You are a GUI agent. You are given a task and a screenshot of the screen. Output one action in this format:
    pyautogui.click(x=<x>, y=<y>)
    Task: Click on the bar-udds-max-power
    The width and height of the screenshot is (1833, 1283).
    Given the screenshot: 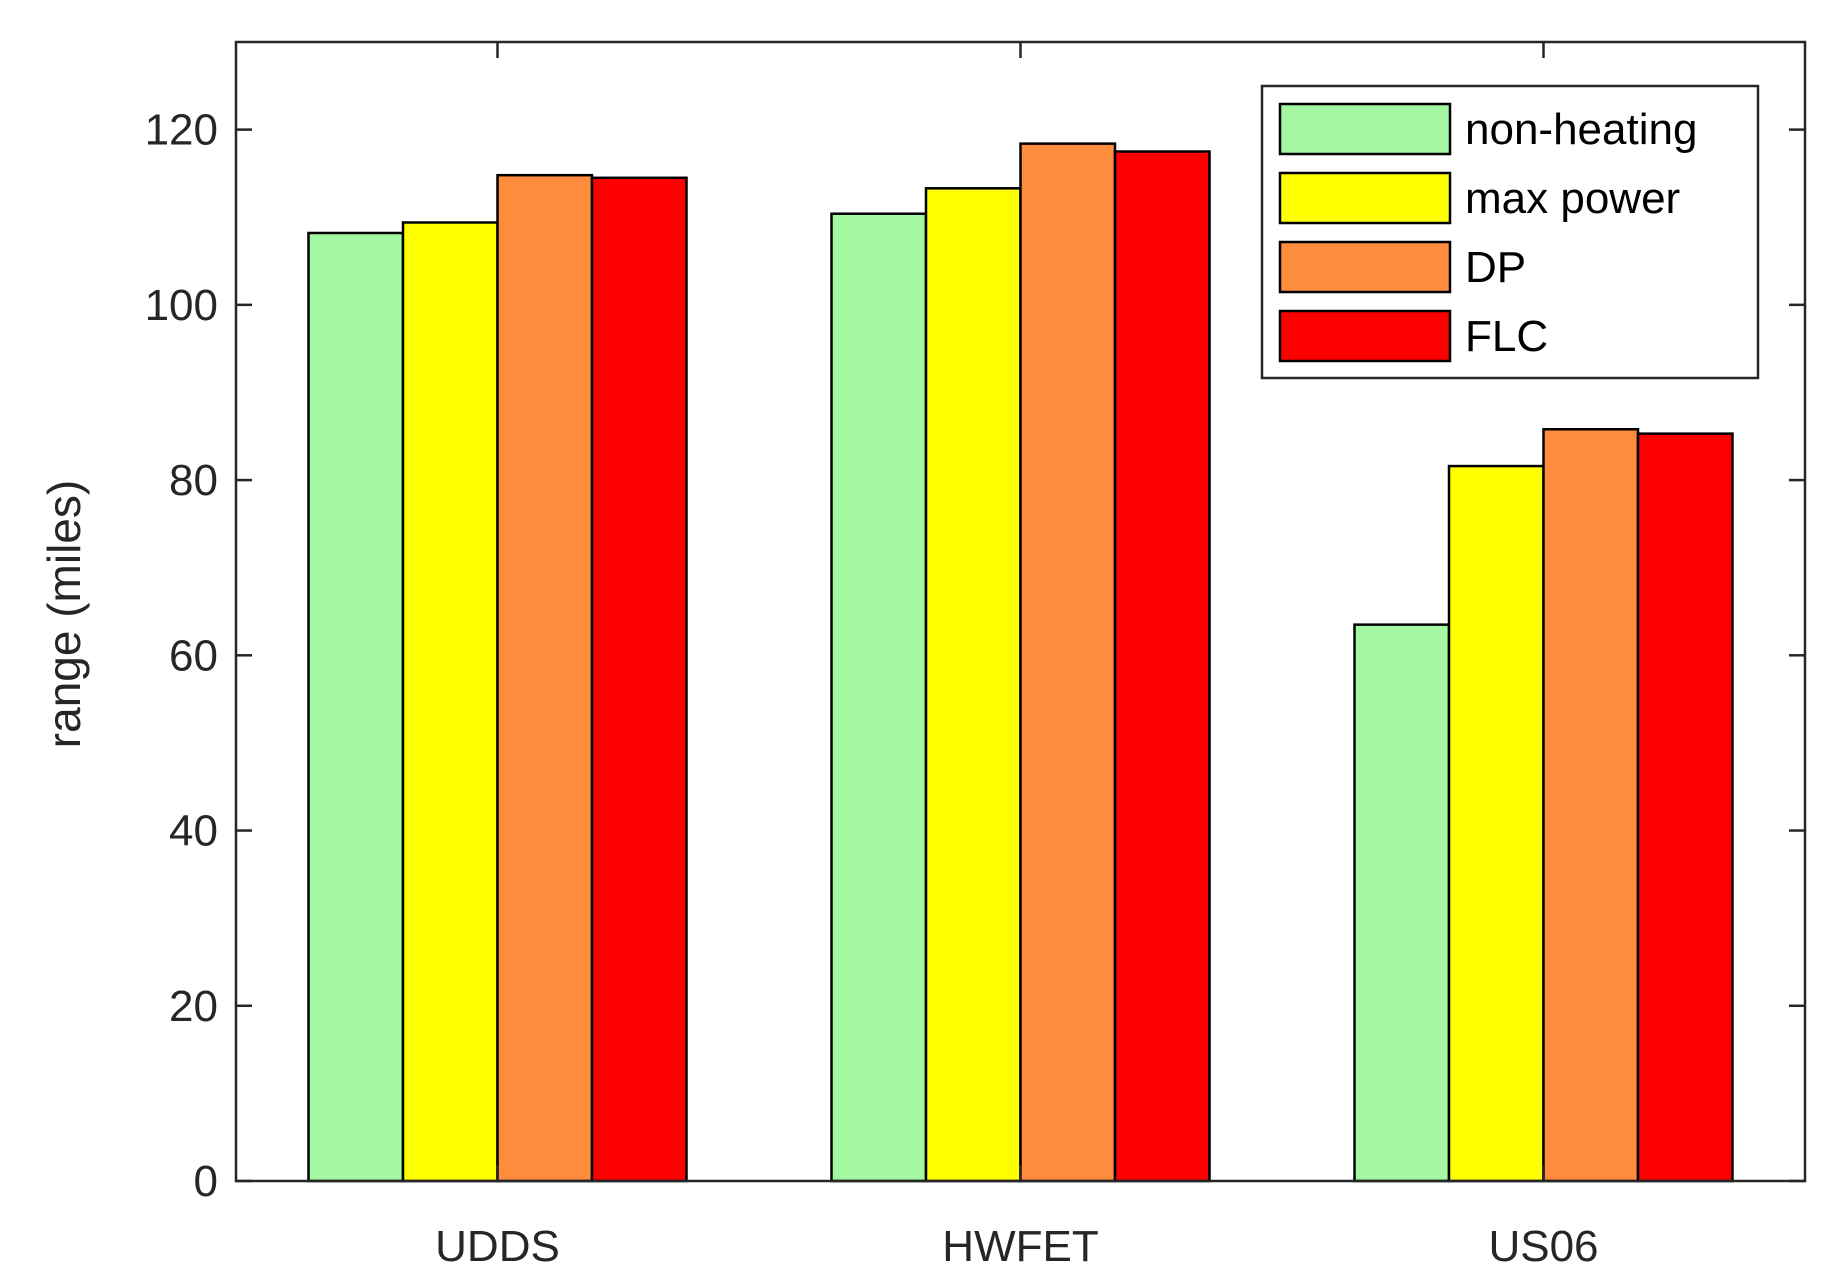 What is the action you would take?
    pyautogui.click(x=450, y=702)
    